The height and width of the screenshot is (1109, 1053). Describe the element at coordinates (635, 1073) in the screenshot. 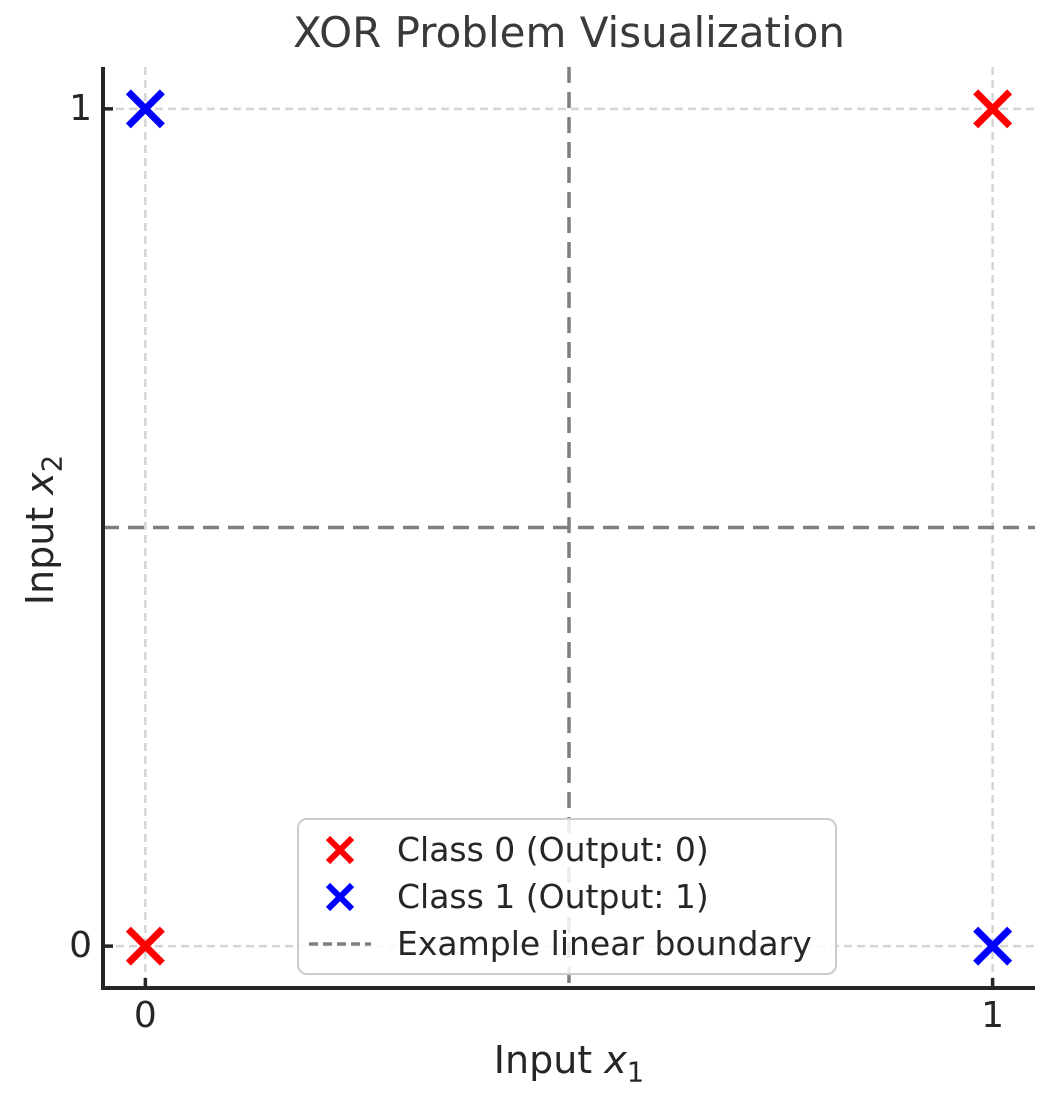

I see `x-axis-label-sub: 1` at that location.